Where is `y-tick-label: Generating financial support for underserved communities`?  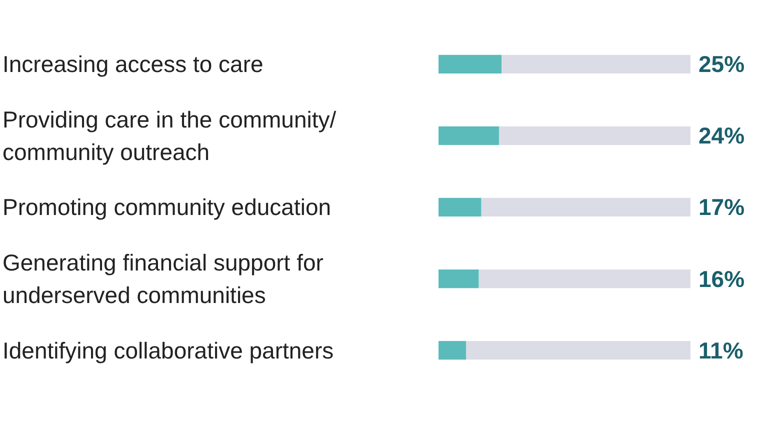 y-tick-label: Generating financial support for underserved communities is located at coordinates (163, 279).